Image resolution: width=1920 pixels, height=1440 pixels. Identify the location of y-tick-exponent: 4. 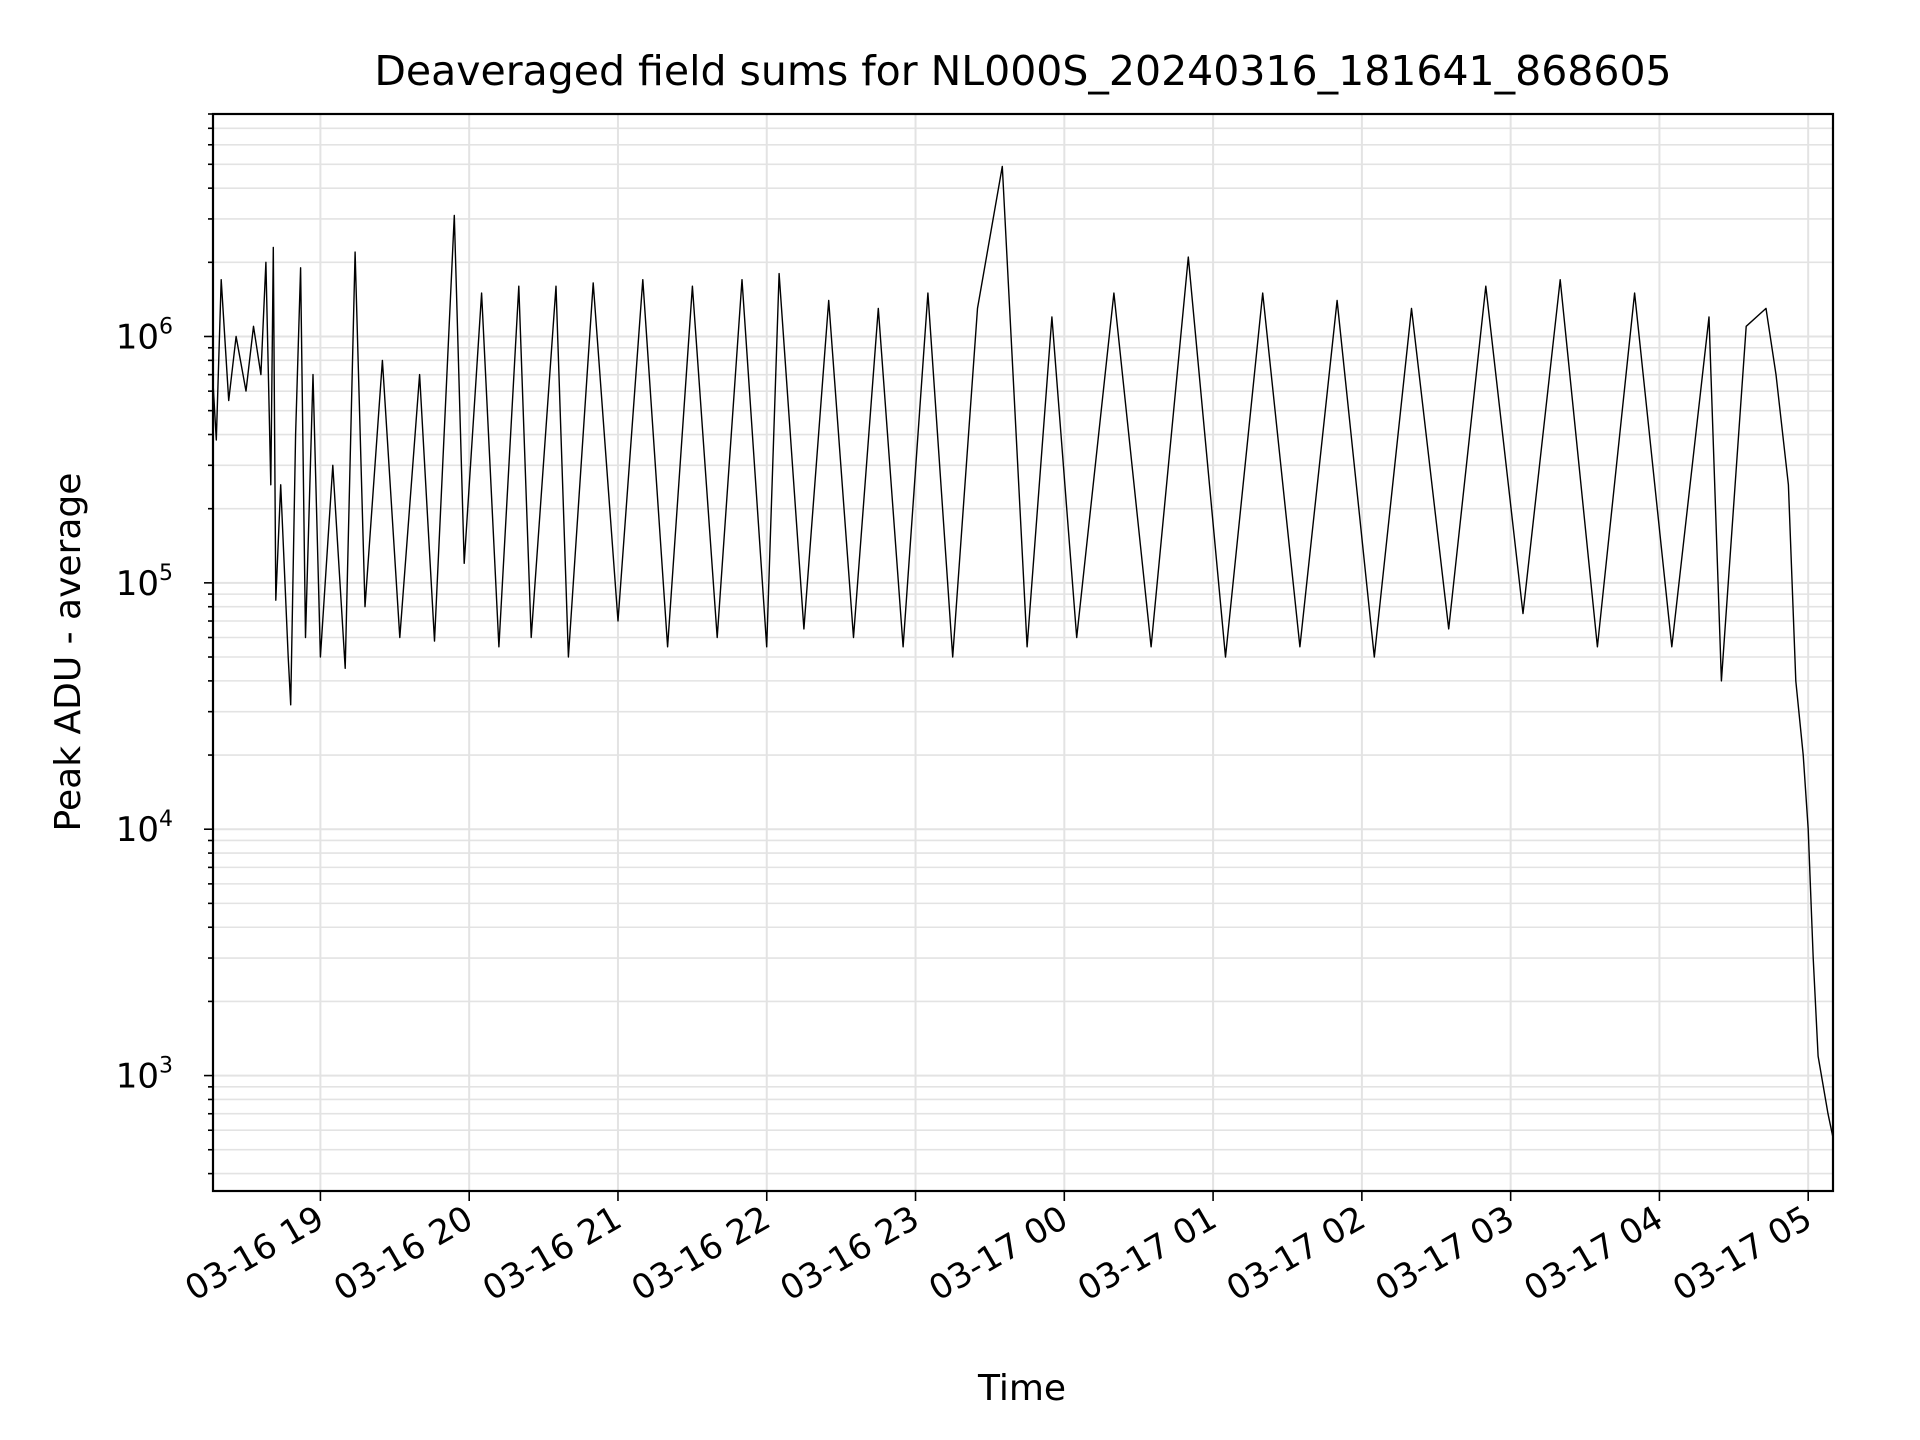
(166, 819).